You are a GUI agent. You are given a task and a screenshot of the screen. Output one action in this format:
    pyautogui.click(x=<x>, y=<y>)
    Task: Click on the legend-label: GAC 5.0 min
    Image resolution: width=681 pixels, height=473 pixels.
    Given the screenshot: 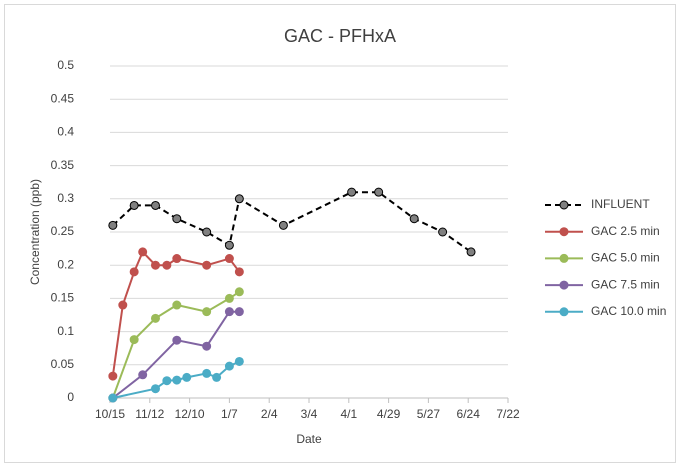 What is the action you would take?
    pyautogui.click(x=625, y=258)
    